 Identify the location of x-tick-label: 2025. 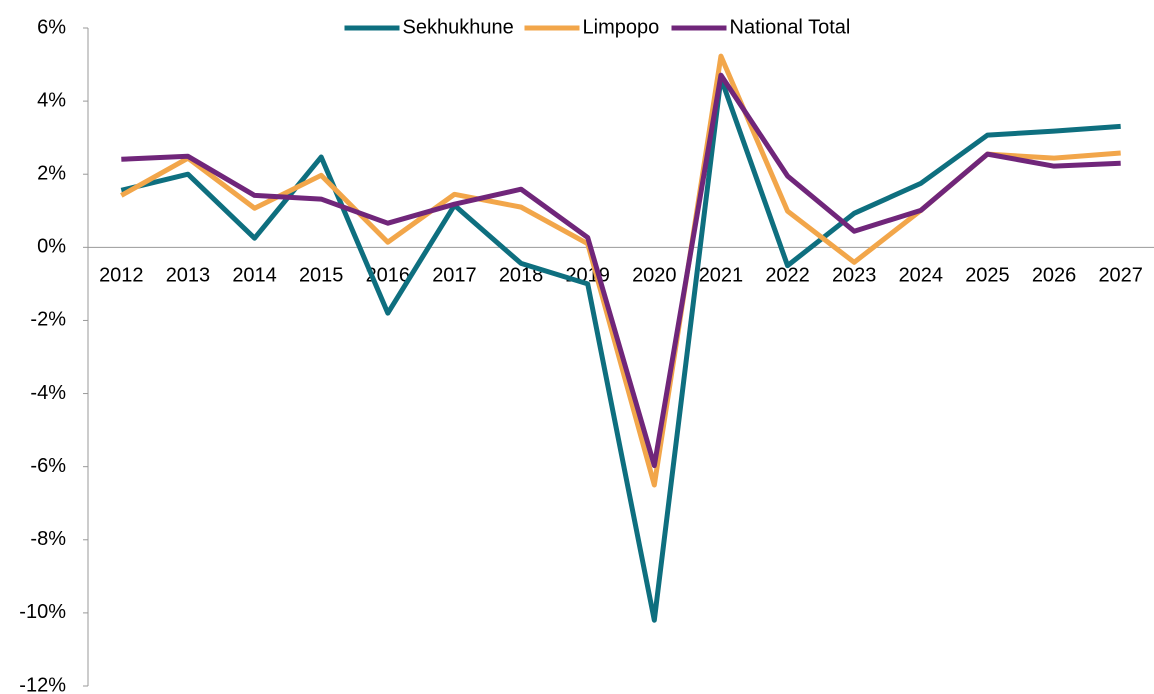
(987, 276).